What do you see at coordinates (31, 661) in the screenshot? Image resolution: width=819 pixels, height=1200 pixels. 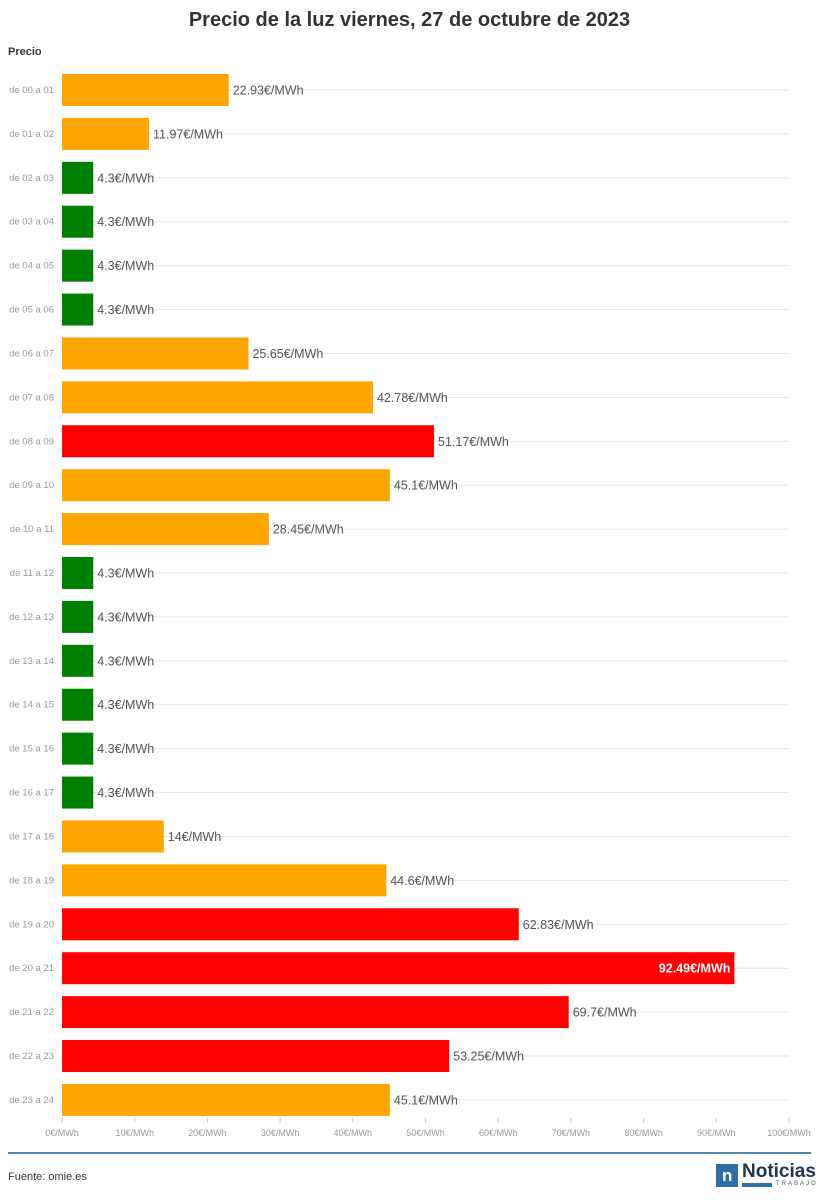 I see `category-label: de 13 a 14` at bounding box center [31, 661].